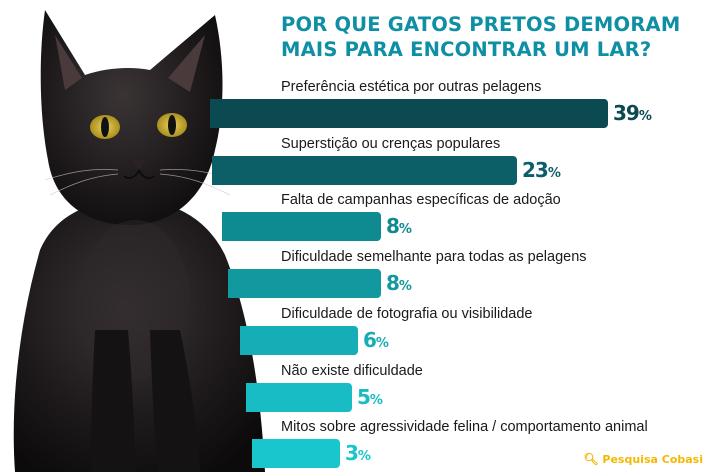 The height and width of the screenshot is (472, 709). What do you see at coordinates (591, 459) in the screenshot?
I see `magnifier-icon: 🔍︎` at bounding box center [591, 459].